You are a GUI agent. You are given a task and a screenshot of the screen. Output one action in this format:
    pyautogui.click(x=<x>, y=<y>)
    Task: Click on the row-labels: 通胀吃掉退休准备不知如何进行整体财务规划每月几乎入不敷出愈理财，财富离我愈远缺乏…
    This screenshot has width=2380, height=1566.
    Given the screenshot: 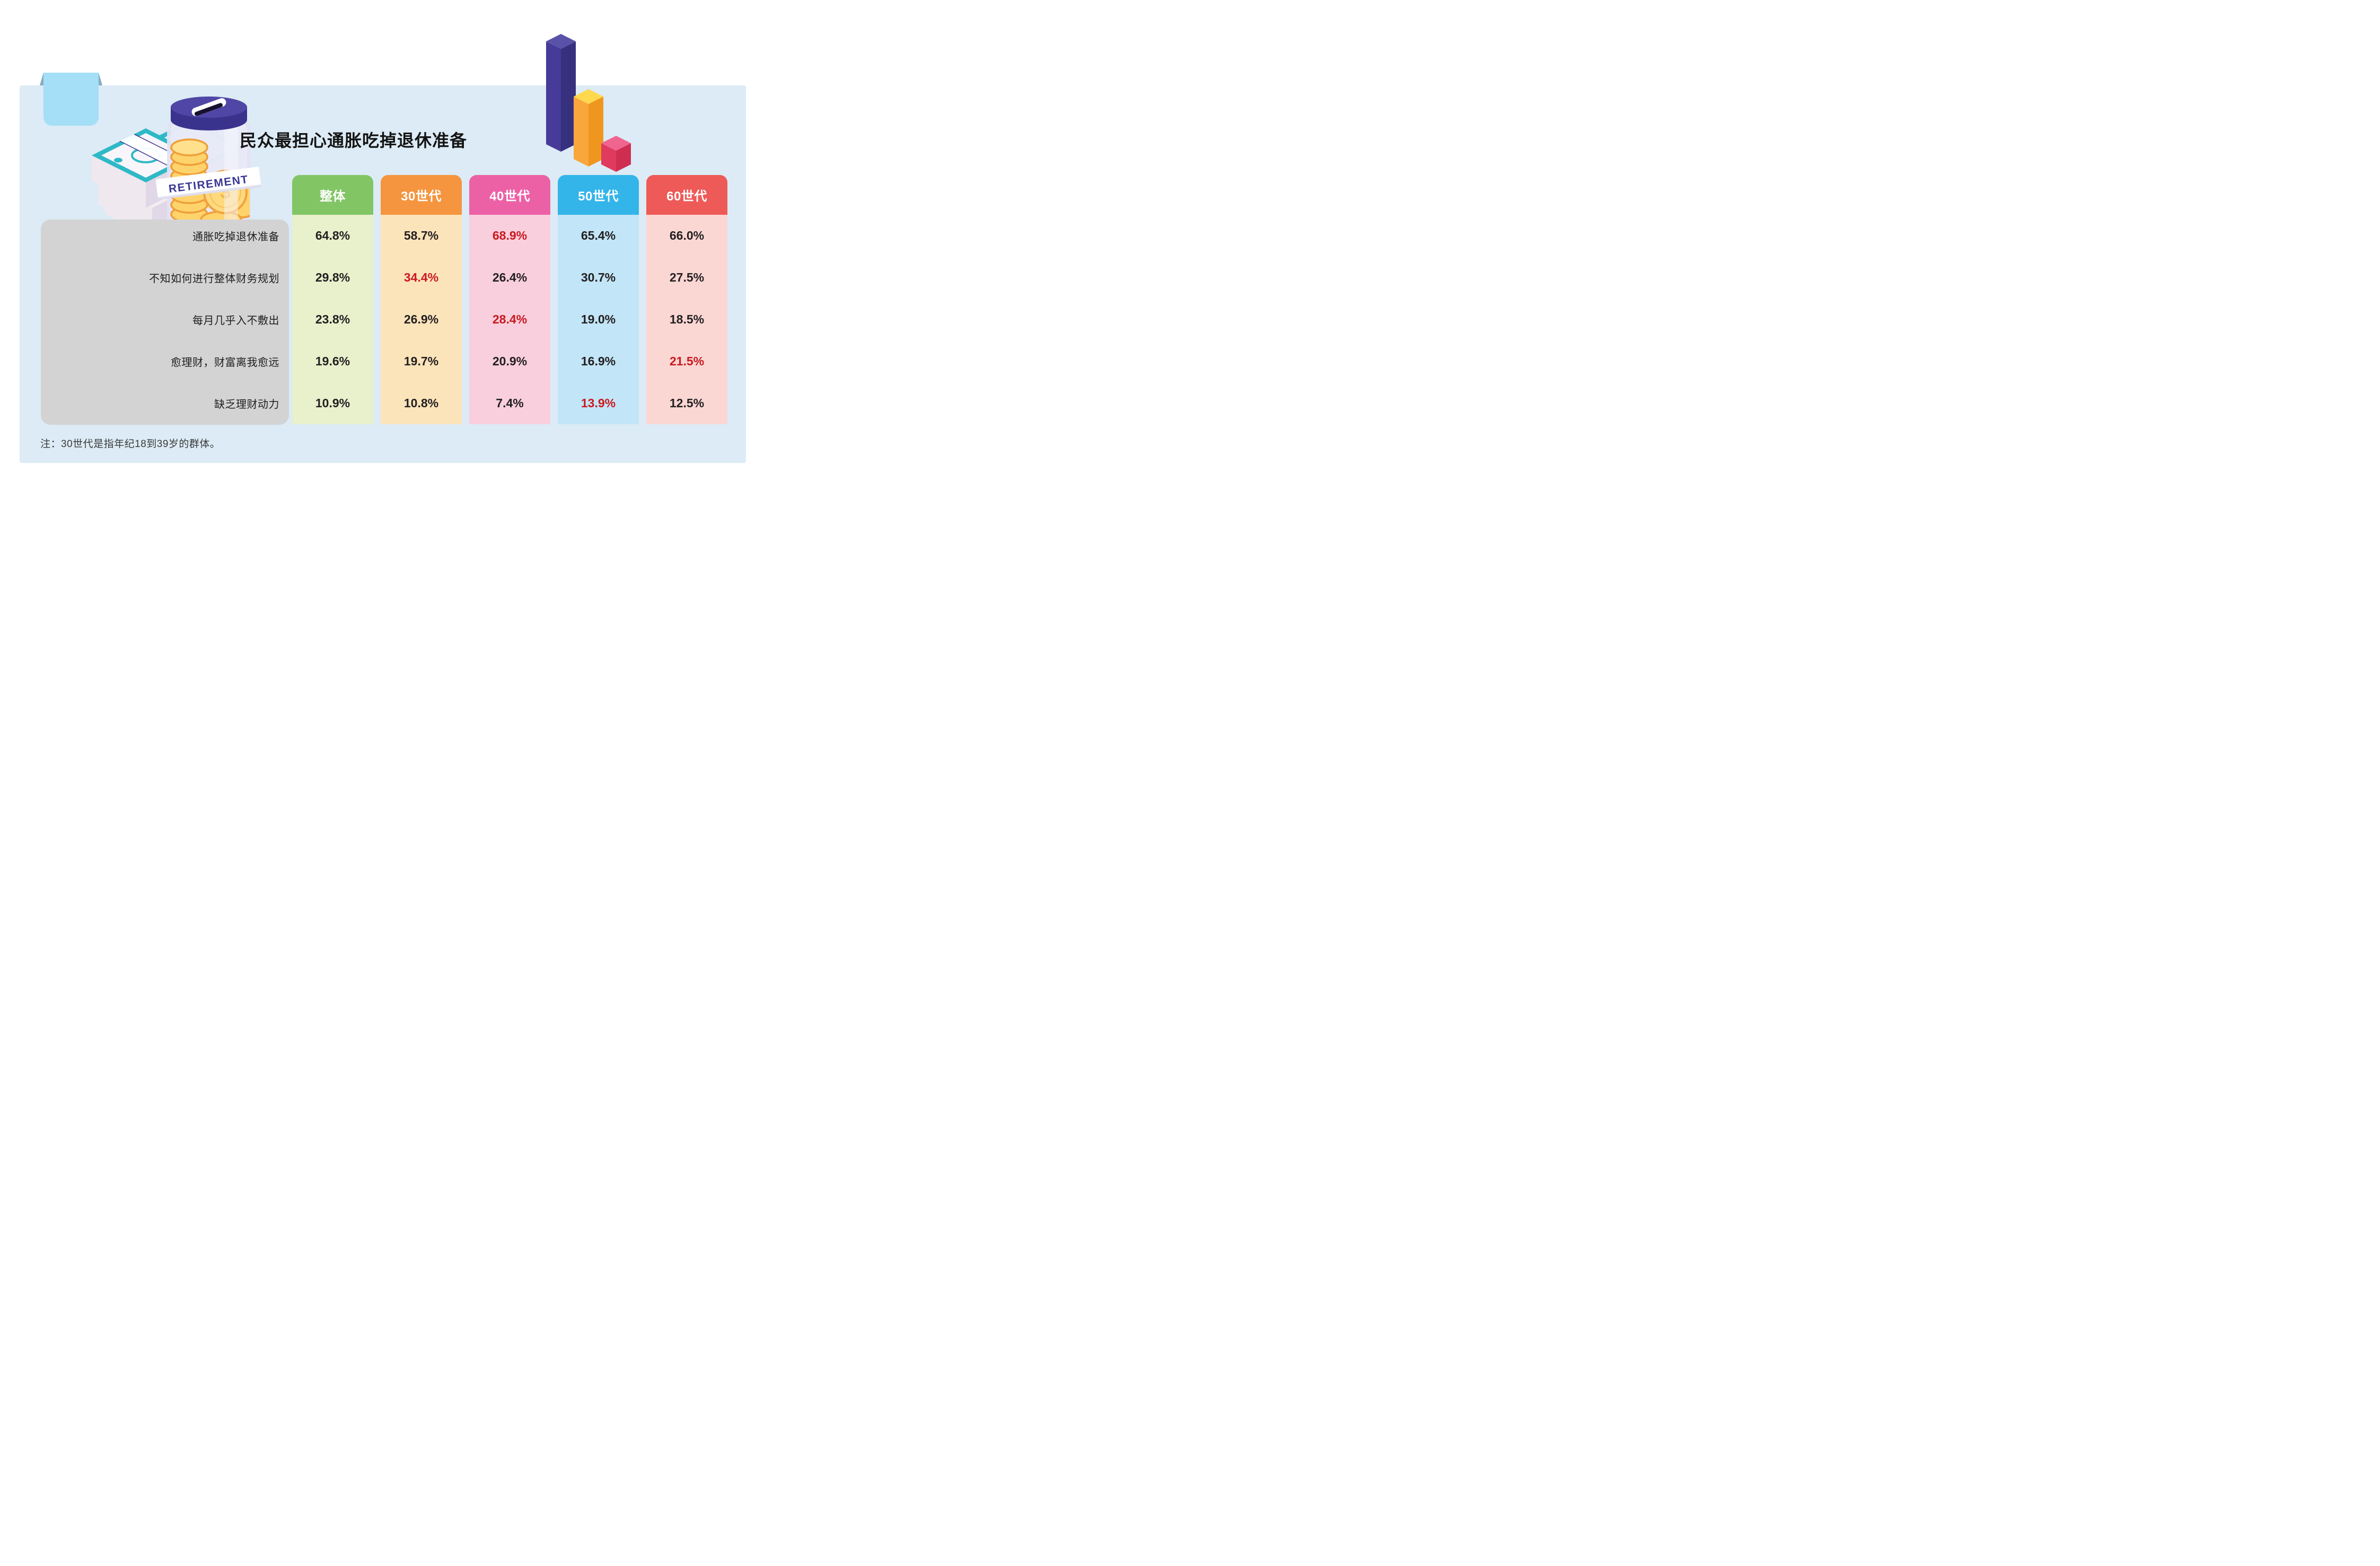 What is the action you would take?
    pyautogui.click(x=160, y=319)
    